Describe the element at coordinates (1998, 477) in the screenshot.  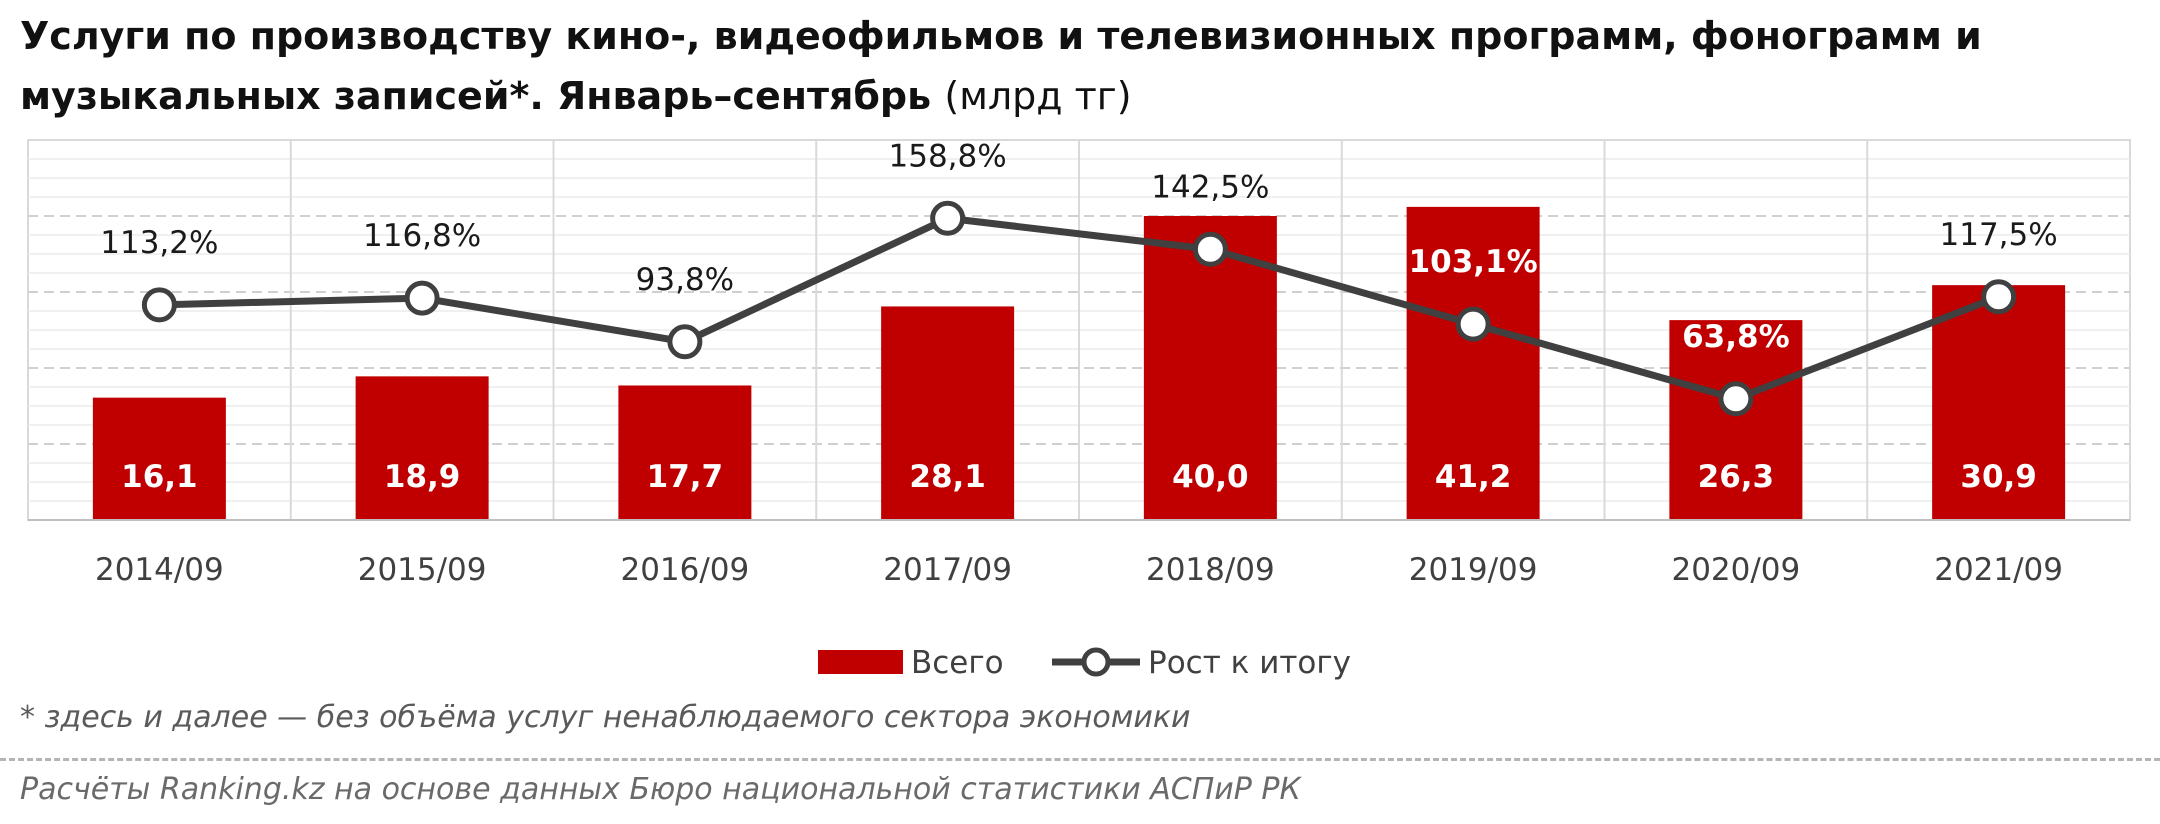
I see `bar-value-label: 30,9` at that location.